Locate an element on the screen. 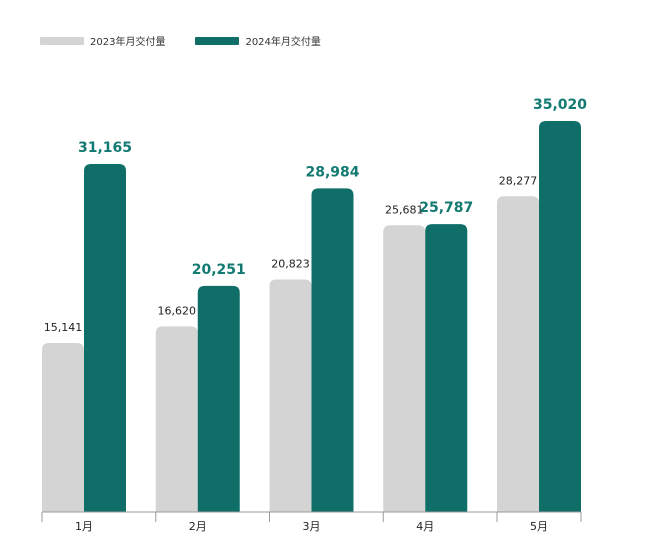  bar-2023-m4 is located at coordinates (404, 368).